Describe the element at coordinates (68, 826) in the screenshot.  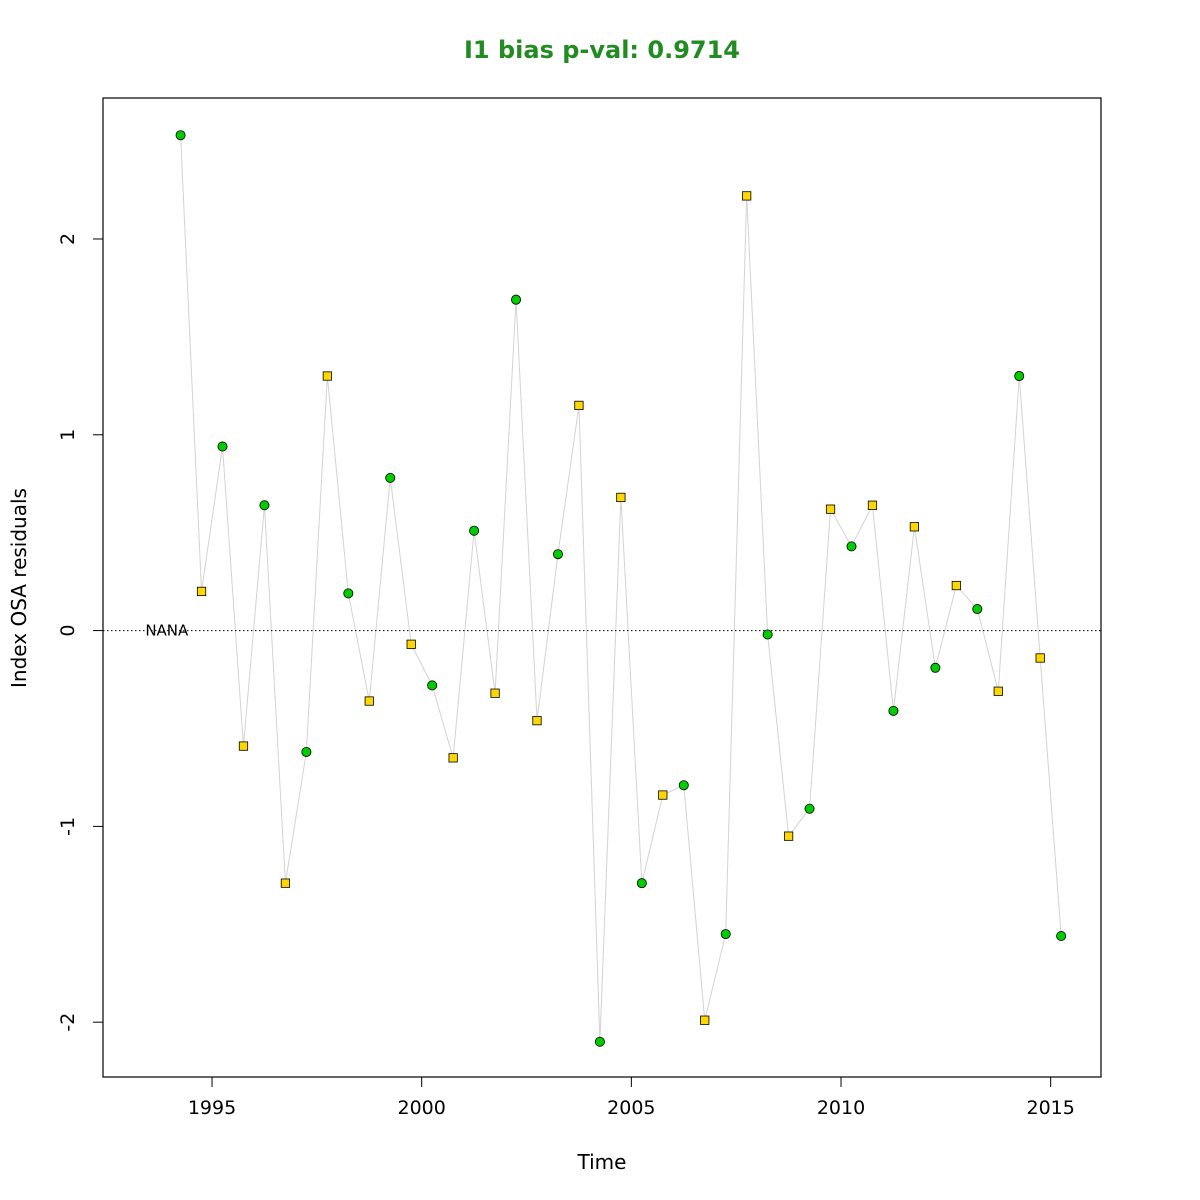
I see `y-tick-label: -1` at that location.